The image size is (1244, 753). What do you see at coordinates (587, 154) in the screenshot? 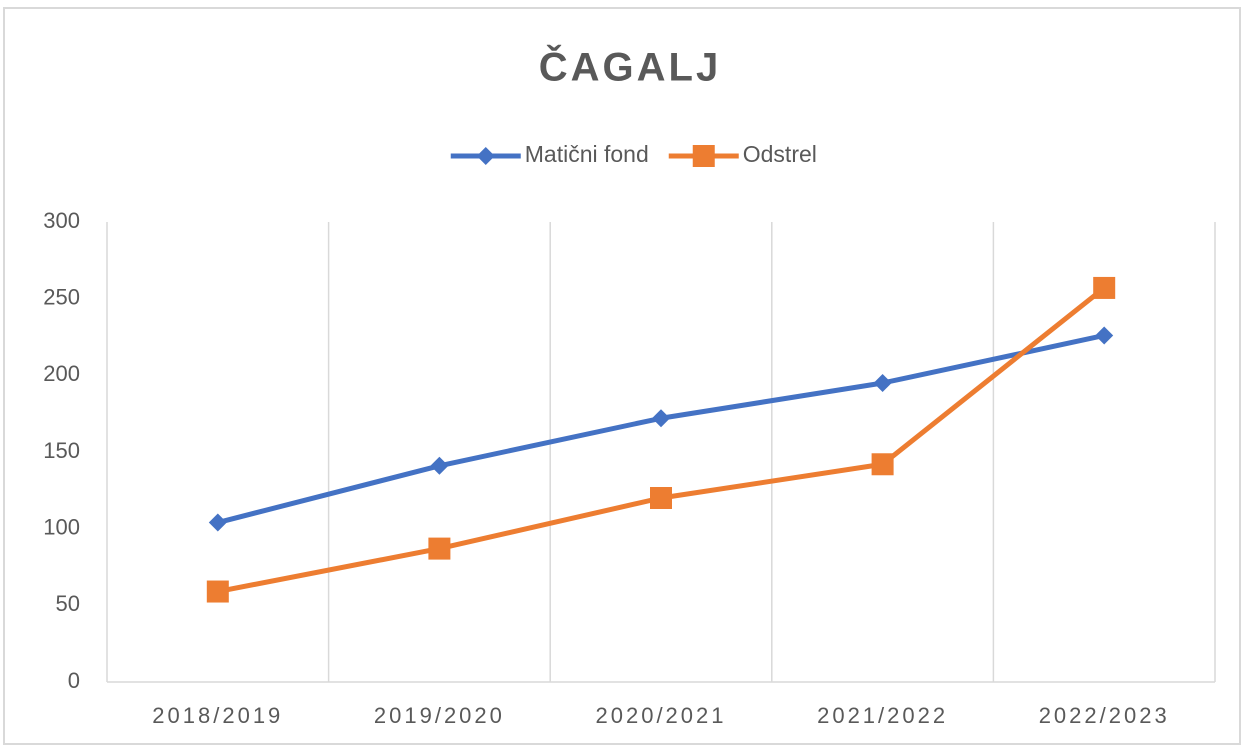
I see `legend-label: Matični fond` at bounding box center [587, 154].